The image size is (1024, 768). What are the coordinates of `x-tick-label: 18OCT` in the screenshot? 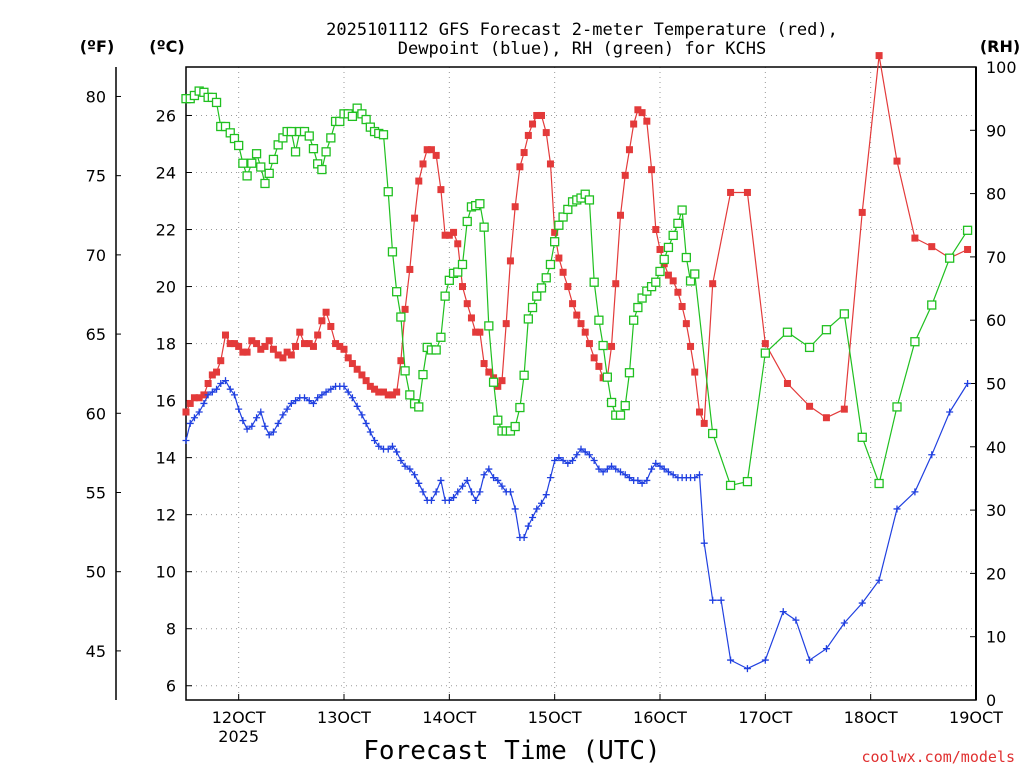 It's located at (871, 717).